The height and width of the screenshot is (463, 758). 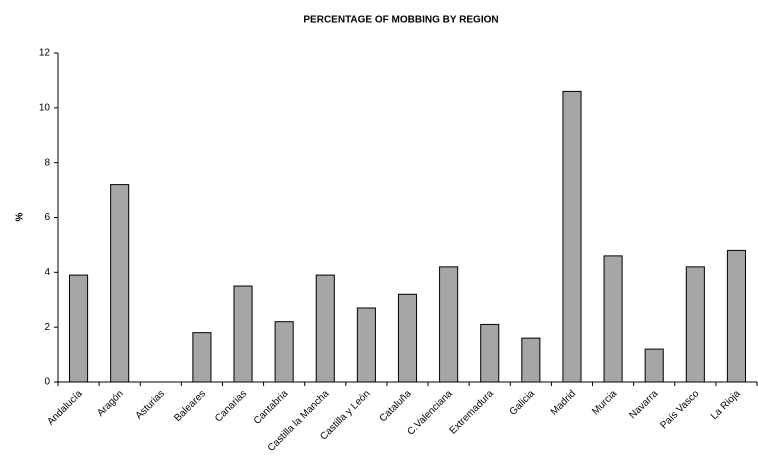 What do you see at coordinates (47, 217) in the screenshot?
I see `y-tick-label: 6` at bounding box center [47, 217].